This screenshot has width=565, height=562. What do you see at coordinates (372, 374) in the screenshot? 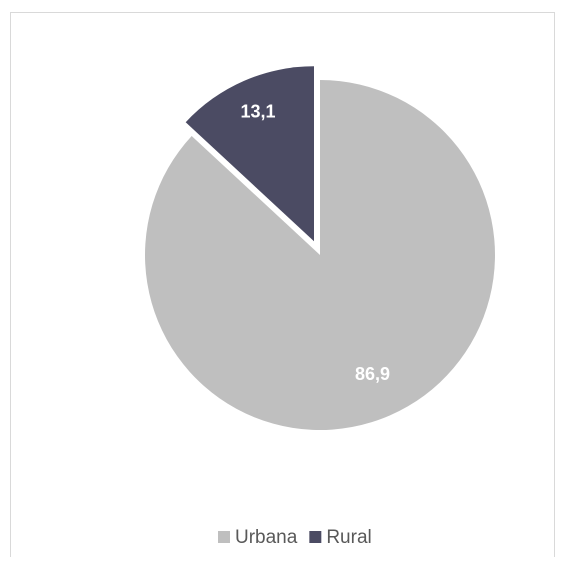
I see `value-label: 86,9` at bounding box center [372, 374].